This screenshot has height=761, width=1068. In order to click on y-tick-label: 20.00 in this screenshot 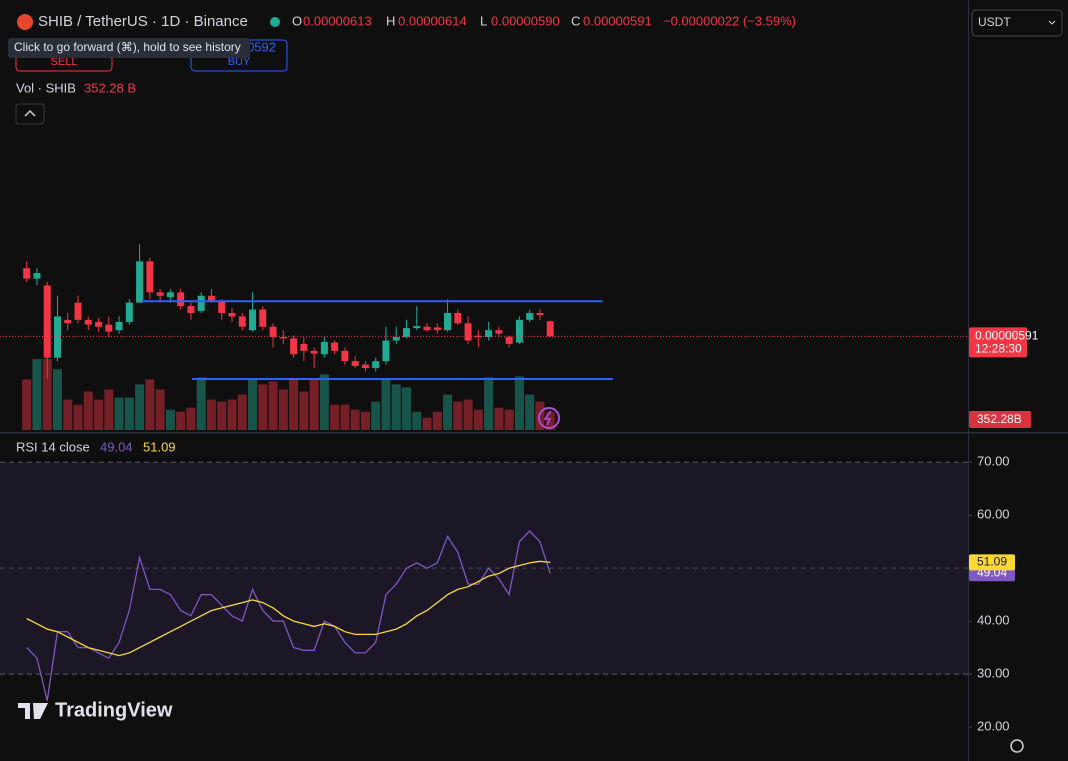, I will do `click(993, 725)`.